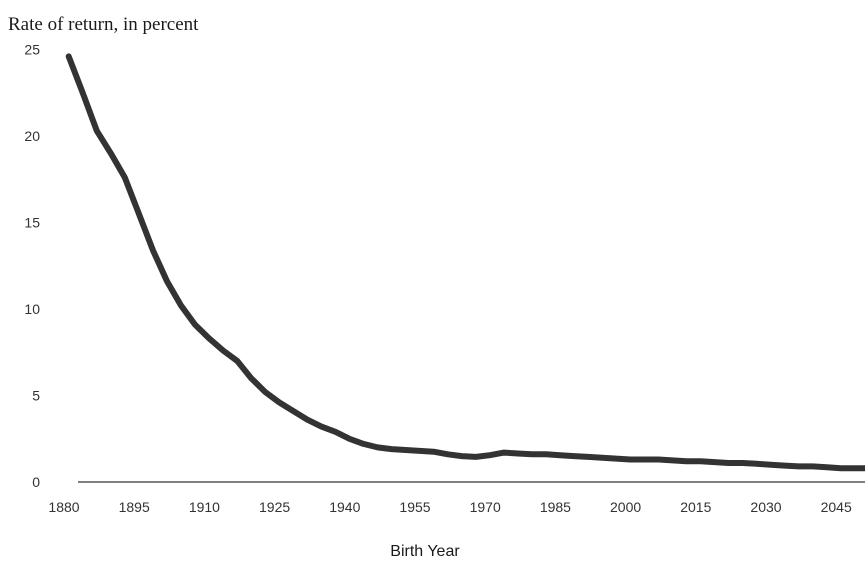 This screenshot has height=562, width=865. Describe the element at coordinates (414, 507) in the screenshot. I see `x-tick-label: 1955` at that location.